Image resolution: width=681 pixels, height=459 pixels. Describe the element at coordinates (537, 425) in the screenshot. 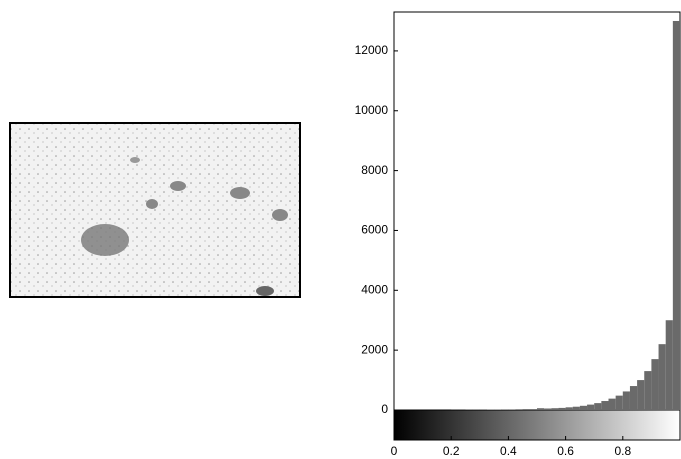

I see `colorbar` at that location.